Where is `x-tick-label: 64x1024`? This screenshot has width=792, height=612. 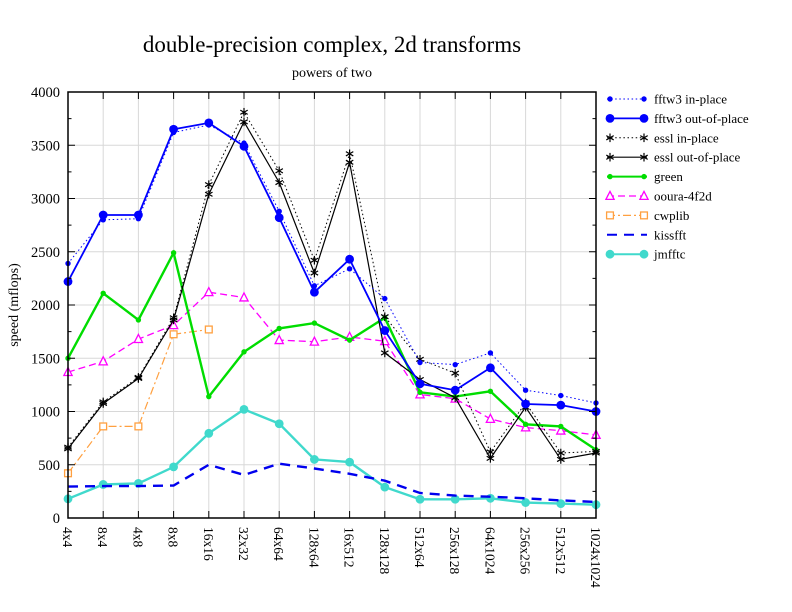
x-tick-label: 64x1024 is located at coordinates (489, 551).